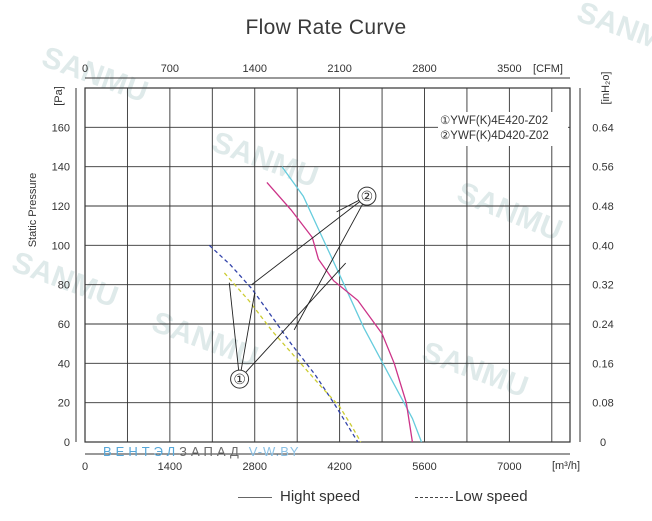 The image size is (652, 521). Describe the element at coordinates (67, 443) in the screenshot. I see `y-tick-label: 0` at that location.